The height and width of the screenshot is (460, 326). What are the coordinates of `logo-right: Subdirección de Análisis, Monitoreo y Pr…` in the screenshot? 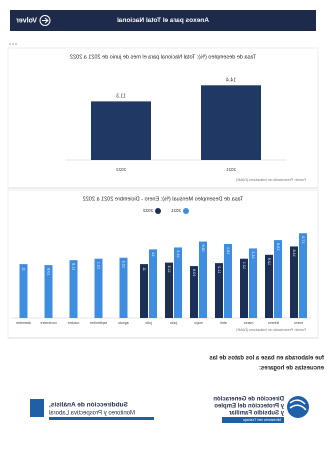 It's located at (92, 409).